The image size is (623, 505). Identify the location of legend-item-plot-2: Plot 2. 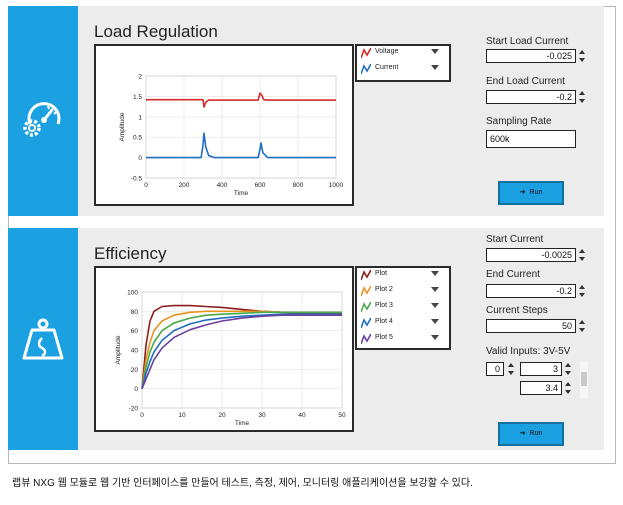
(401, 292).